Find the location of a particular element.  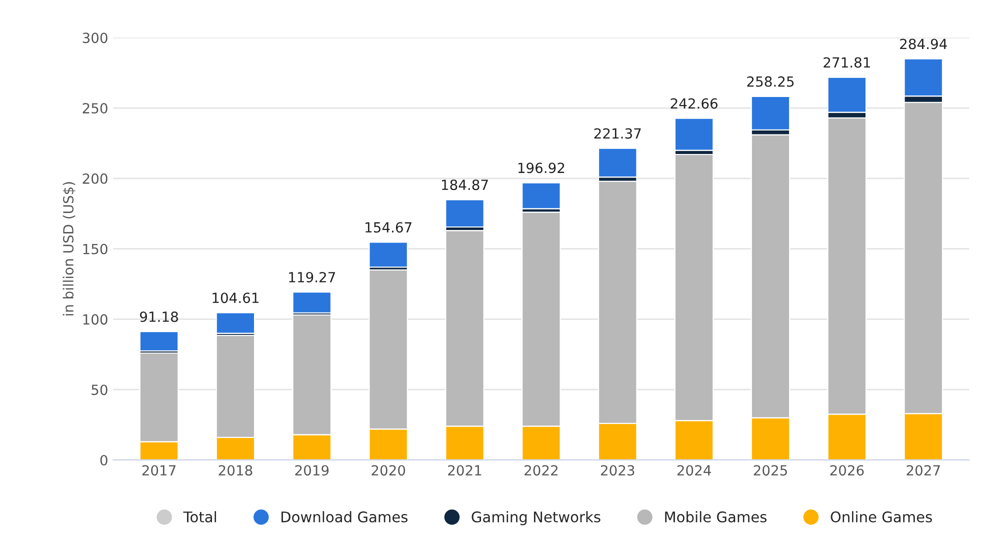

x-tick-label: 2027 is located at coordinates (923, 470).